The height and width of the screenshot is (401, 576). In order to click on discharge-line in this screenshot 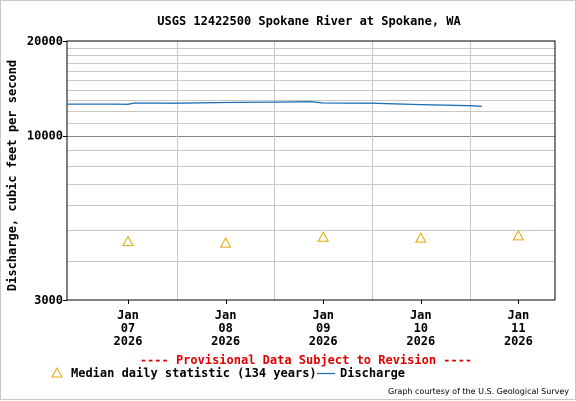, I will do `click(274, 104)`.